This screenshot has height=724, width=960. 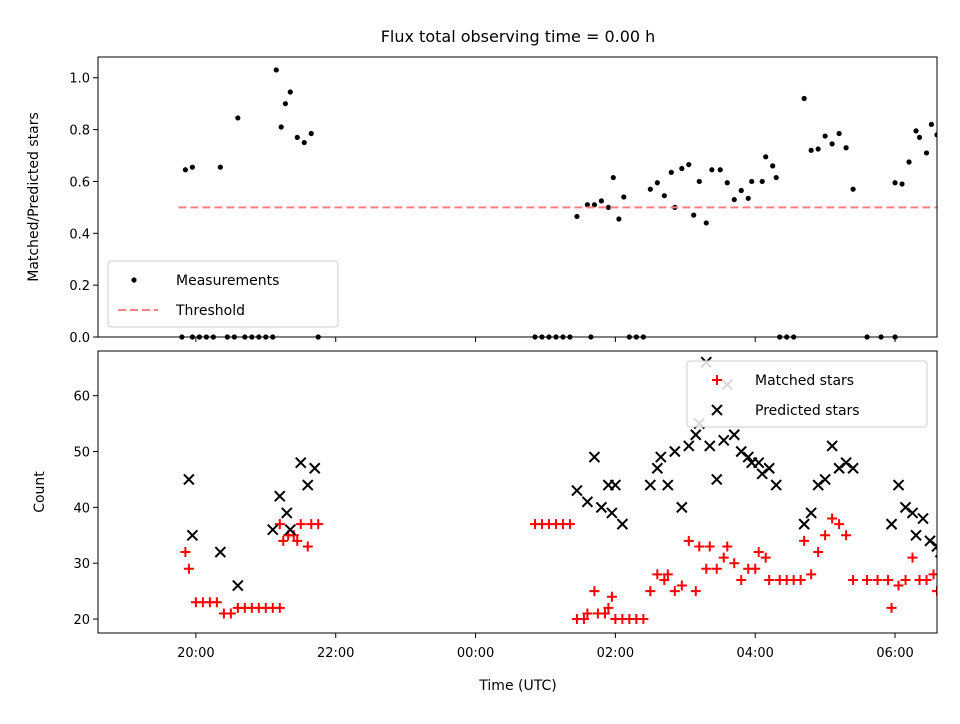 What do you see at coordinates (40, 492) in the screenshot?
I see `y-axis-label: Count` at bounding box center [40, 492].